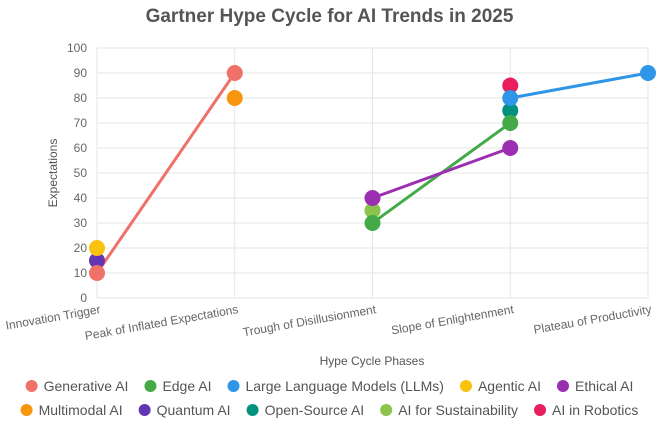 This screenshot has width=659, height=433. What do you see at coordinates (83, 298) in the screenshot?
I see `y-tick-label: 0` at bounding box center [83, 298].